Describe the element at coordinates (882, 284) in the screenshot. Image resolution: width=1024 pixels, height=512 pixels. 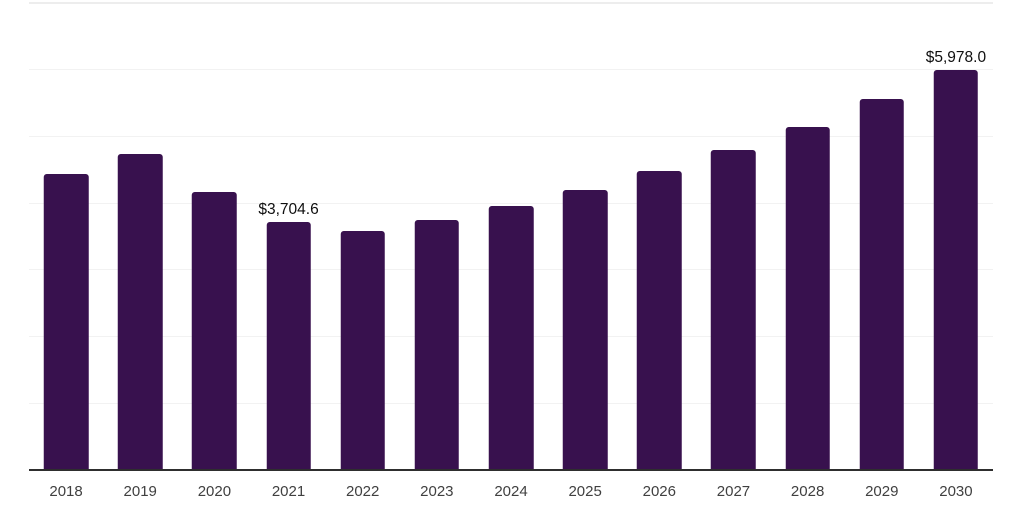
I see `bar-2029` at that location.